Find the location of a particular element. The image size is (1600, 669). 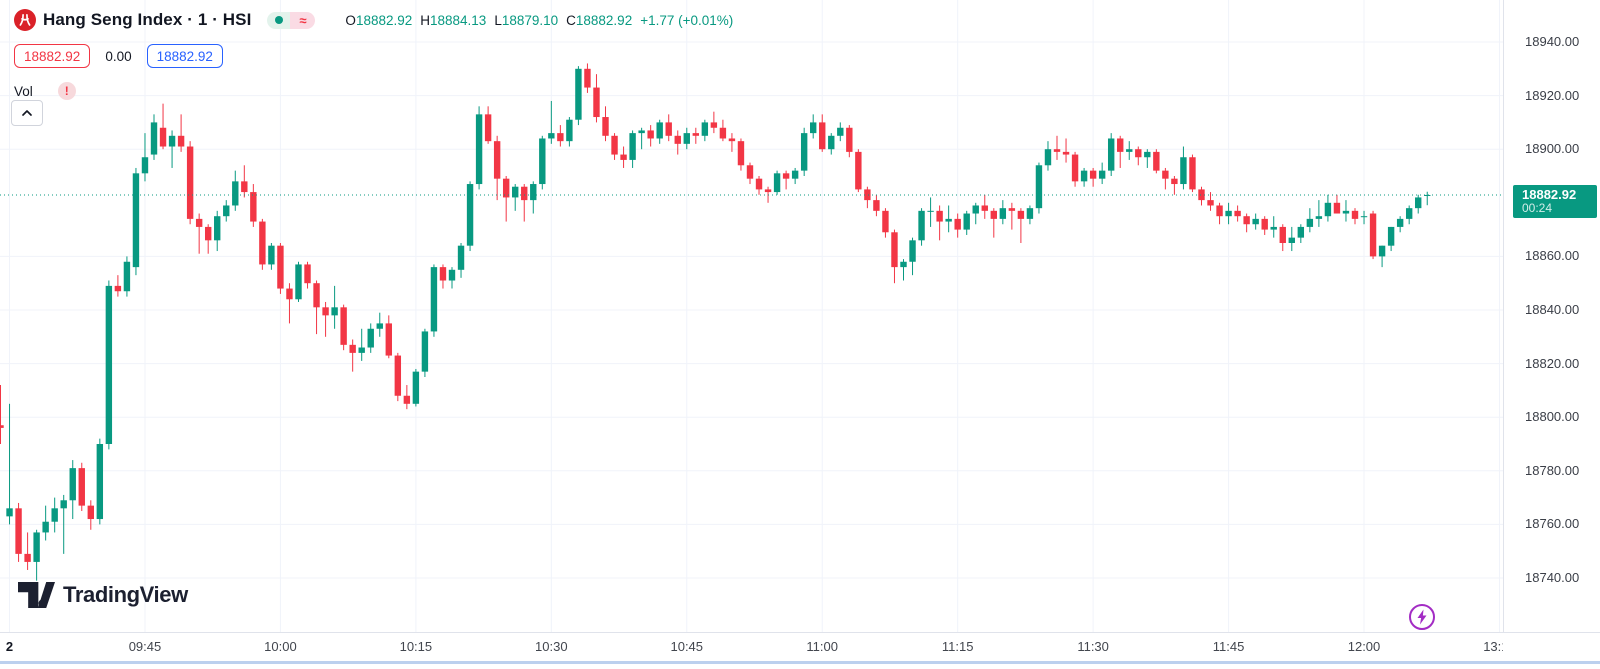

volume-indicator-label: Vol is located at coordinates (23, 91).